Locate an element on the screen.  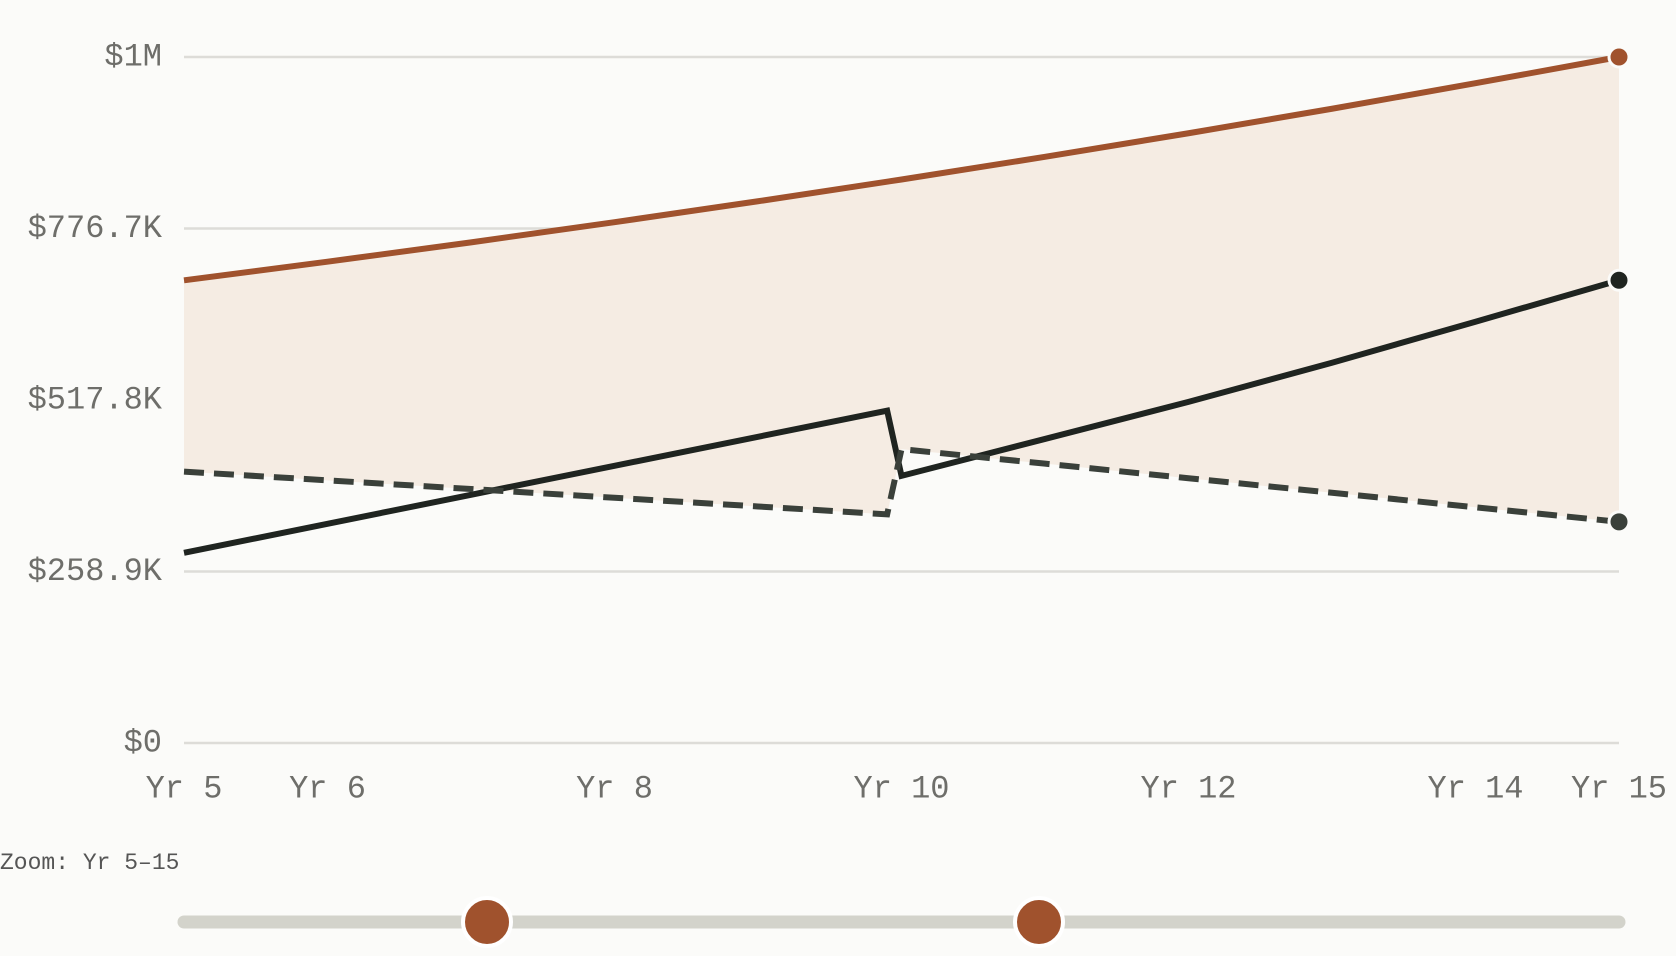
zoom-handle-start is located at coordinates (487, 922).